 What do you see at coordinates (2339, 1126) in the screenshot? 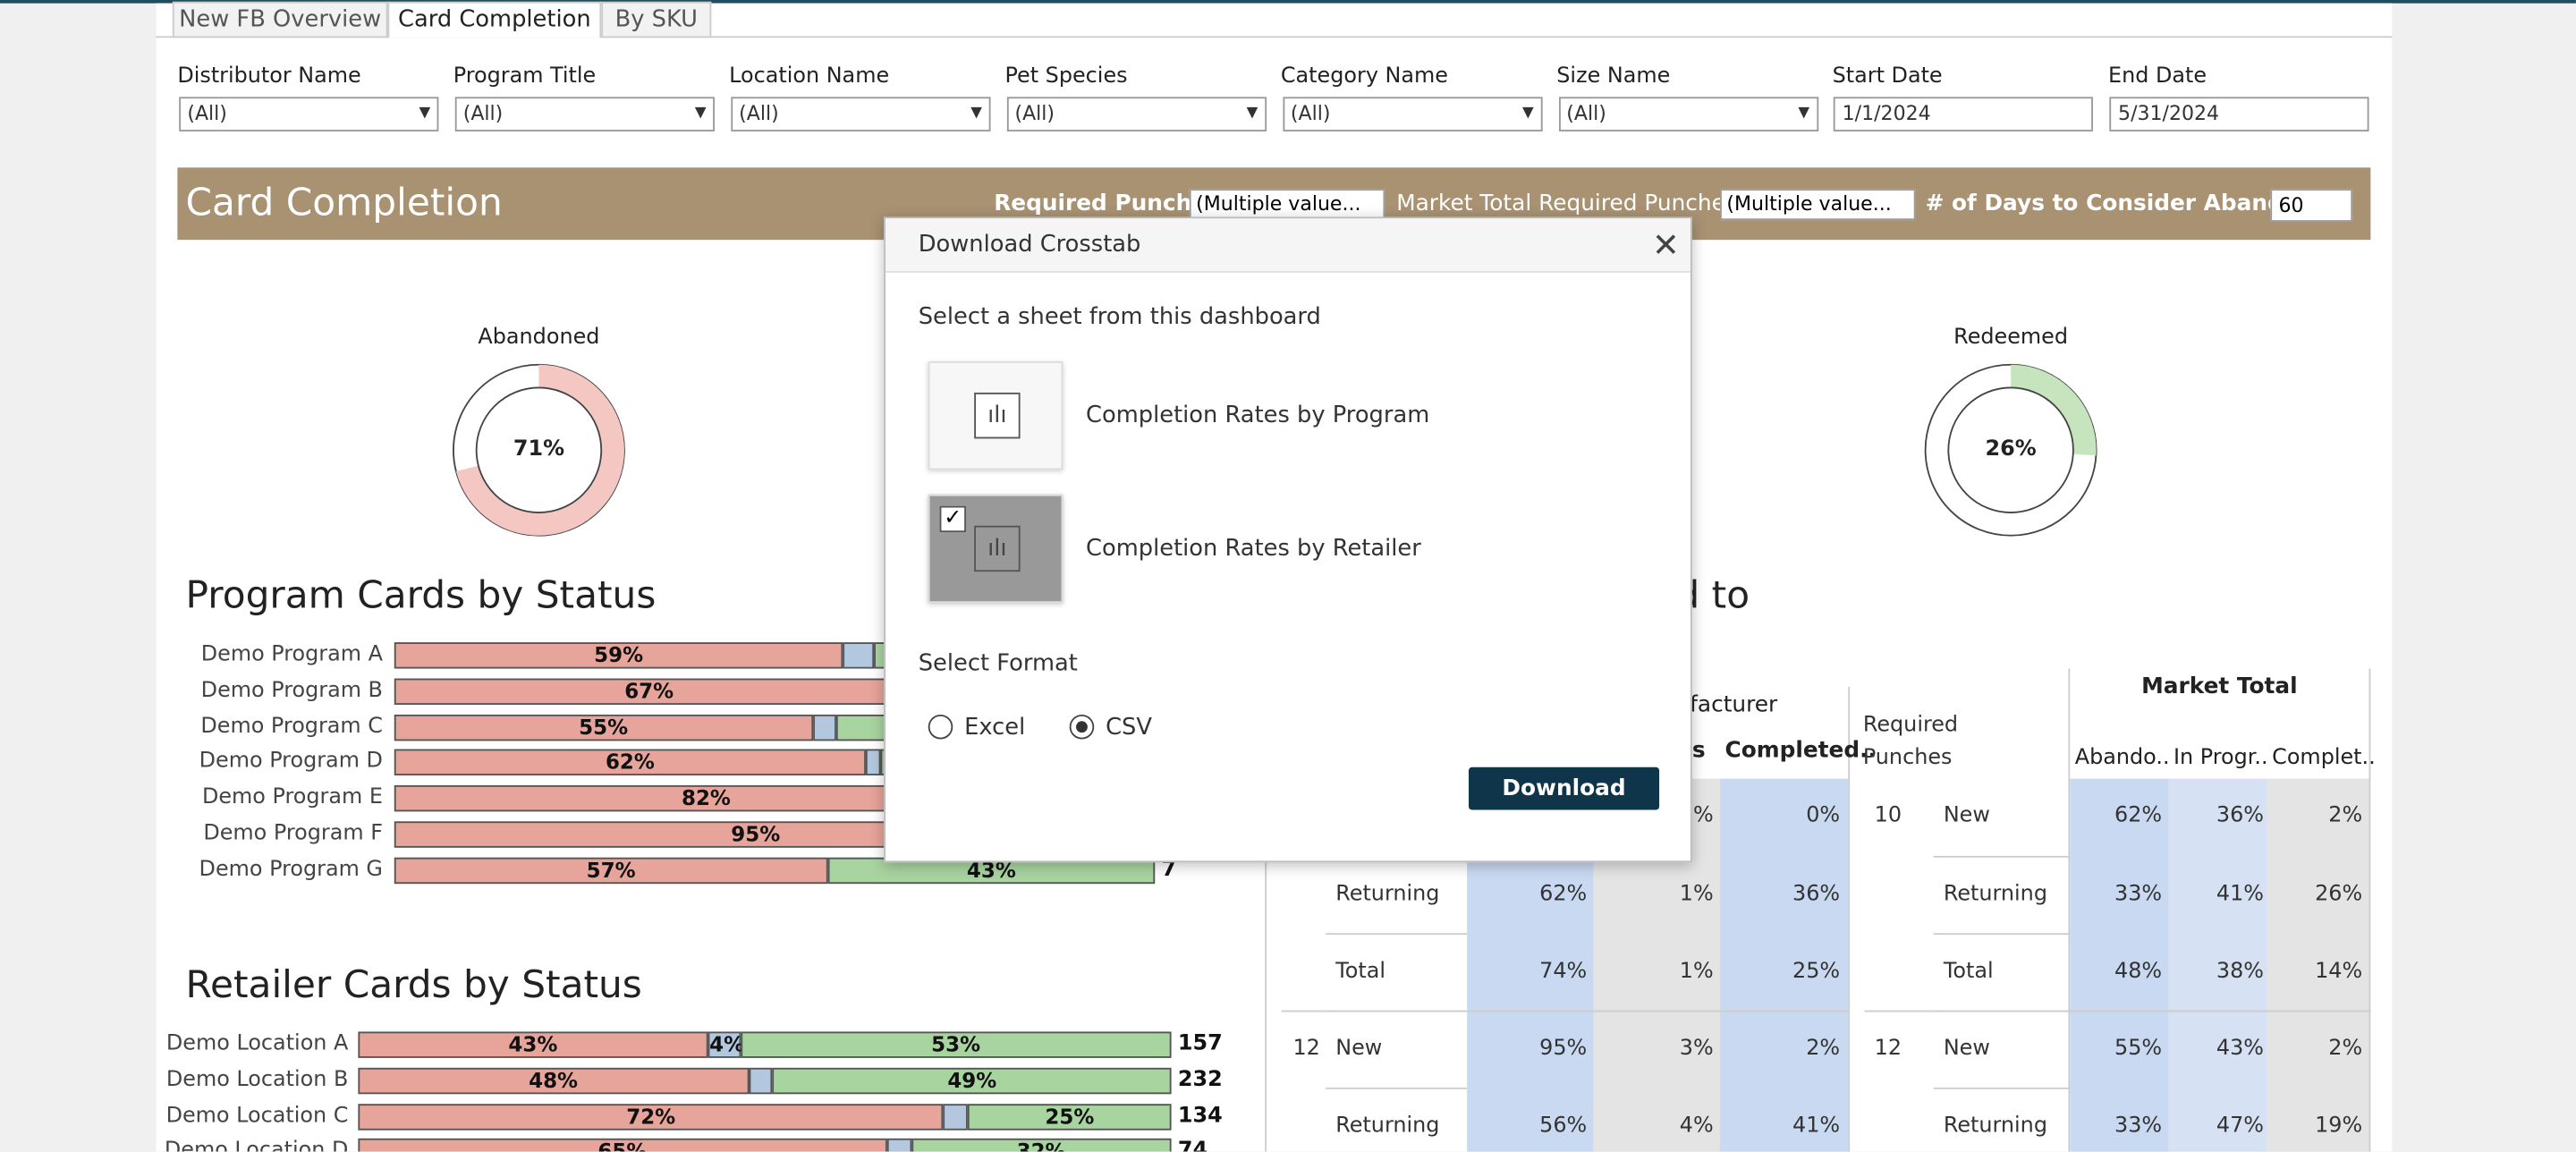
I see `table-cell: 19%` at bounding box center [2339, 1126].